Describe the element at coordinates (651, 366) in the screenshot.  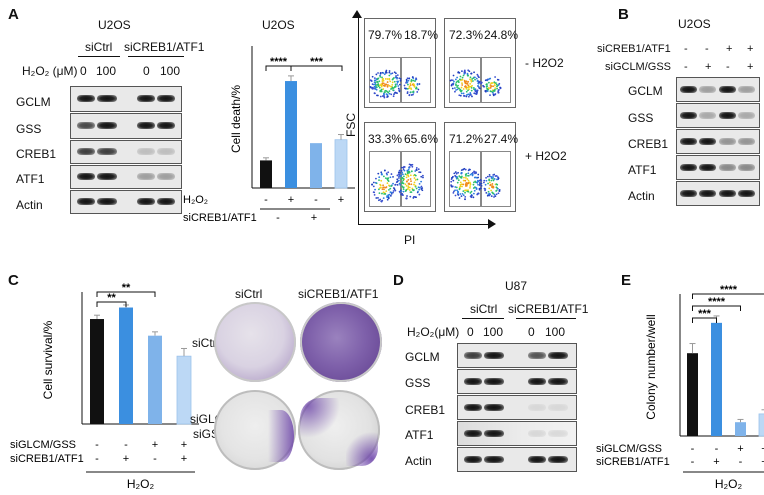
I see `y-axis-label: Colony number/well` at that location.